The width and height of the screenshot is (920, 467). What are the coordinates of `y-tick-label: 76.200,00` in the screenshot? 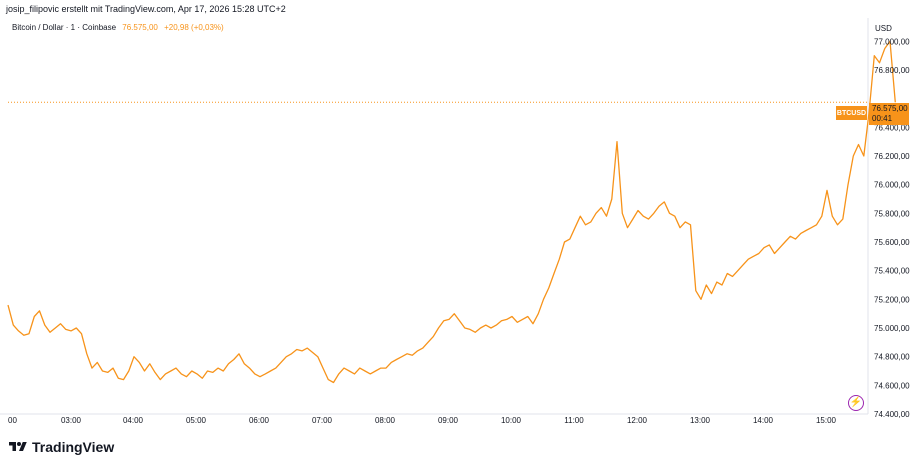 It's located at (892, 156).